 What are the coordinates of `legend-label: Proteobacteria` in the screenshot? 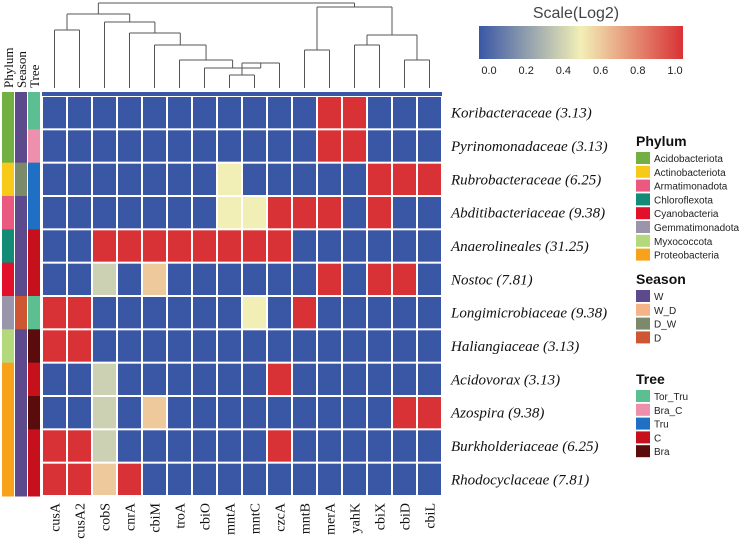 It's located at (686, 256).